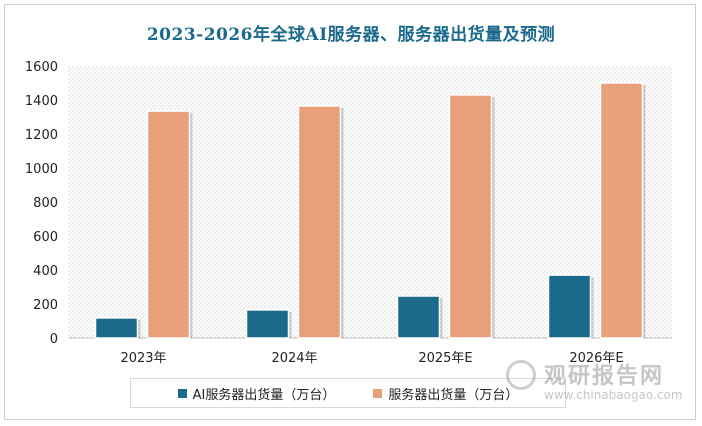 The height and width of the screenshot is (426, 702). Describe the element at coordinates (182, 393) in the screenshot. I see `legend-swatch-ai-servers` at that location.